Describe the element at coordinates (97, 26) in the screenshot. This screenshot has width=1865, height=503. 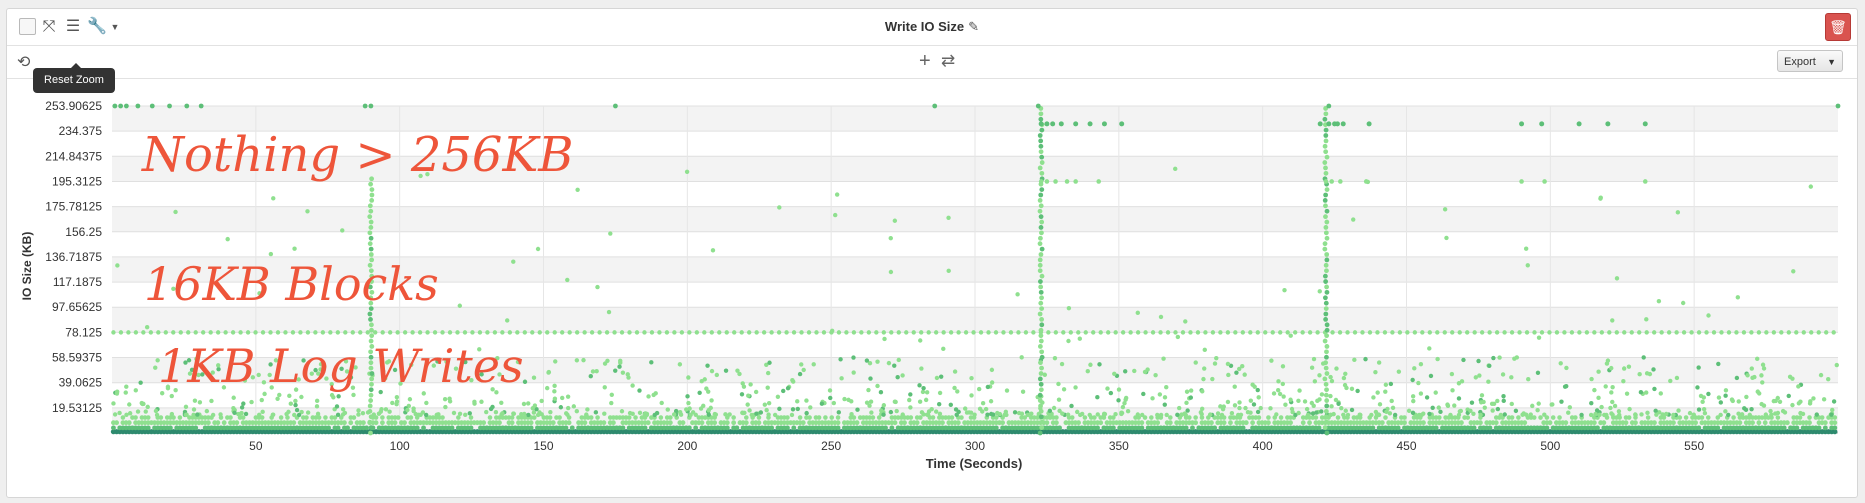
I see `wrench-icon: 🔧` at that location.